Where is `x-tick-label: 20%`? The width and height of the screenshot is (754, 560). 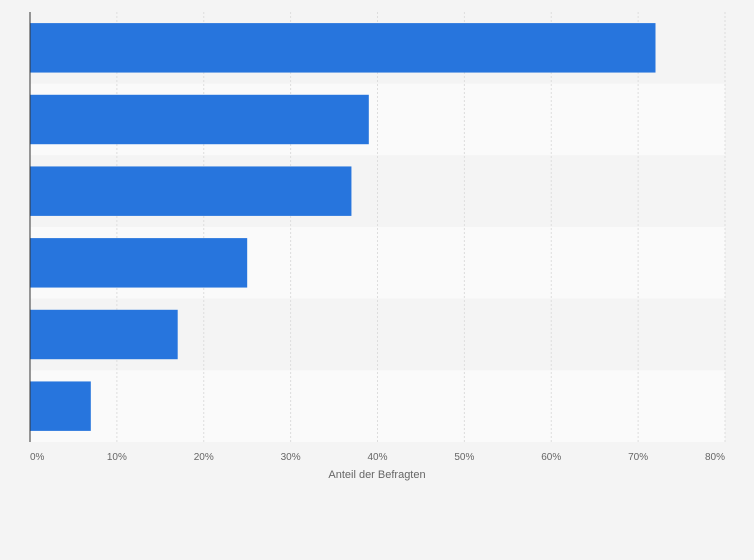 x-tick-label: 20% is located at coordinates (204, 457).